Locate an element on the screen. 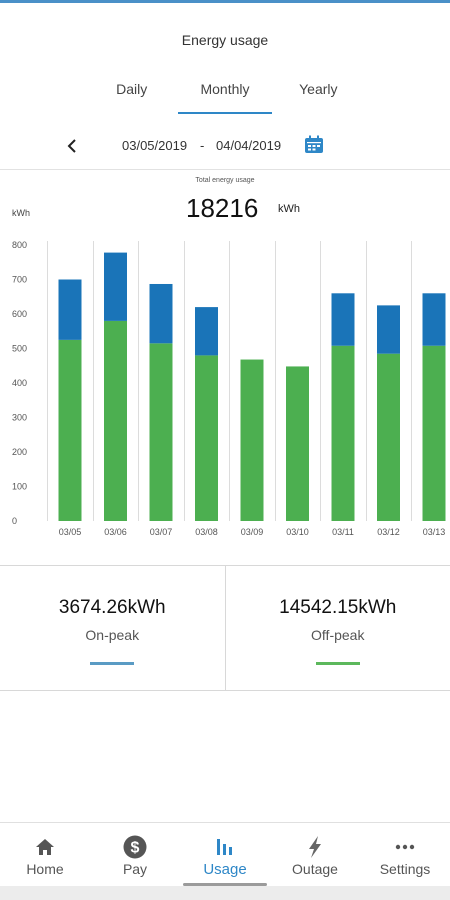 Image resolution: width=450 pixels, height=900 pixels. nav-active-indicator is located at coordinates (225, 884).